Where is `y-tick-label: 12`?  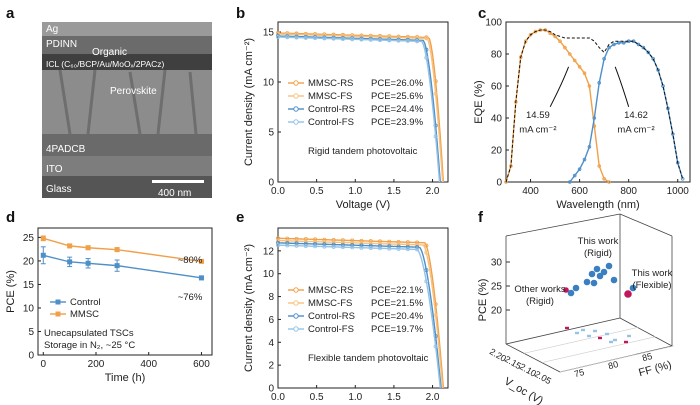 y-tick-label: 12 is located at coordinates (269, 251).